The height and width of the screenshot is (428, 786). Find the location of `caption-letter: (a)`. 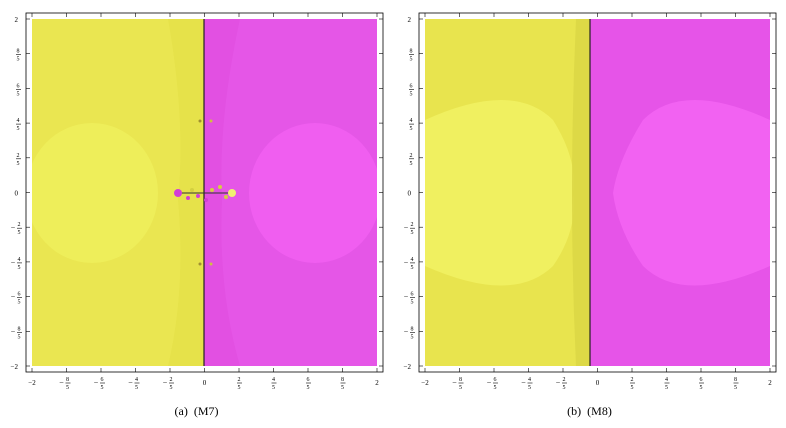

caption-letter: (a) is located at coordinates (181, 411).